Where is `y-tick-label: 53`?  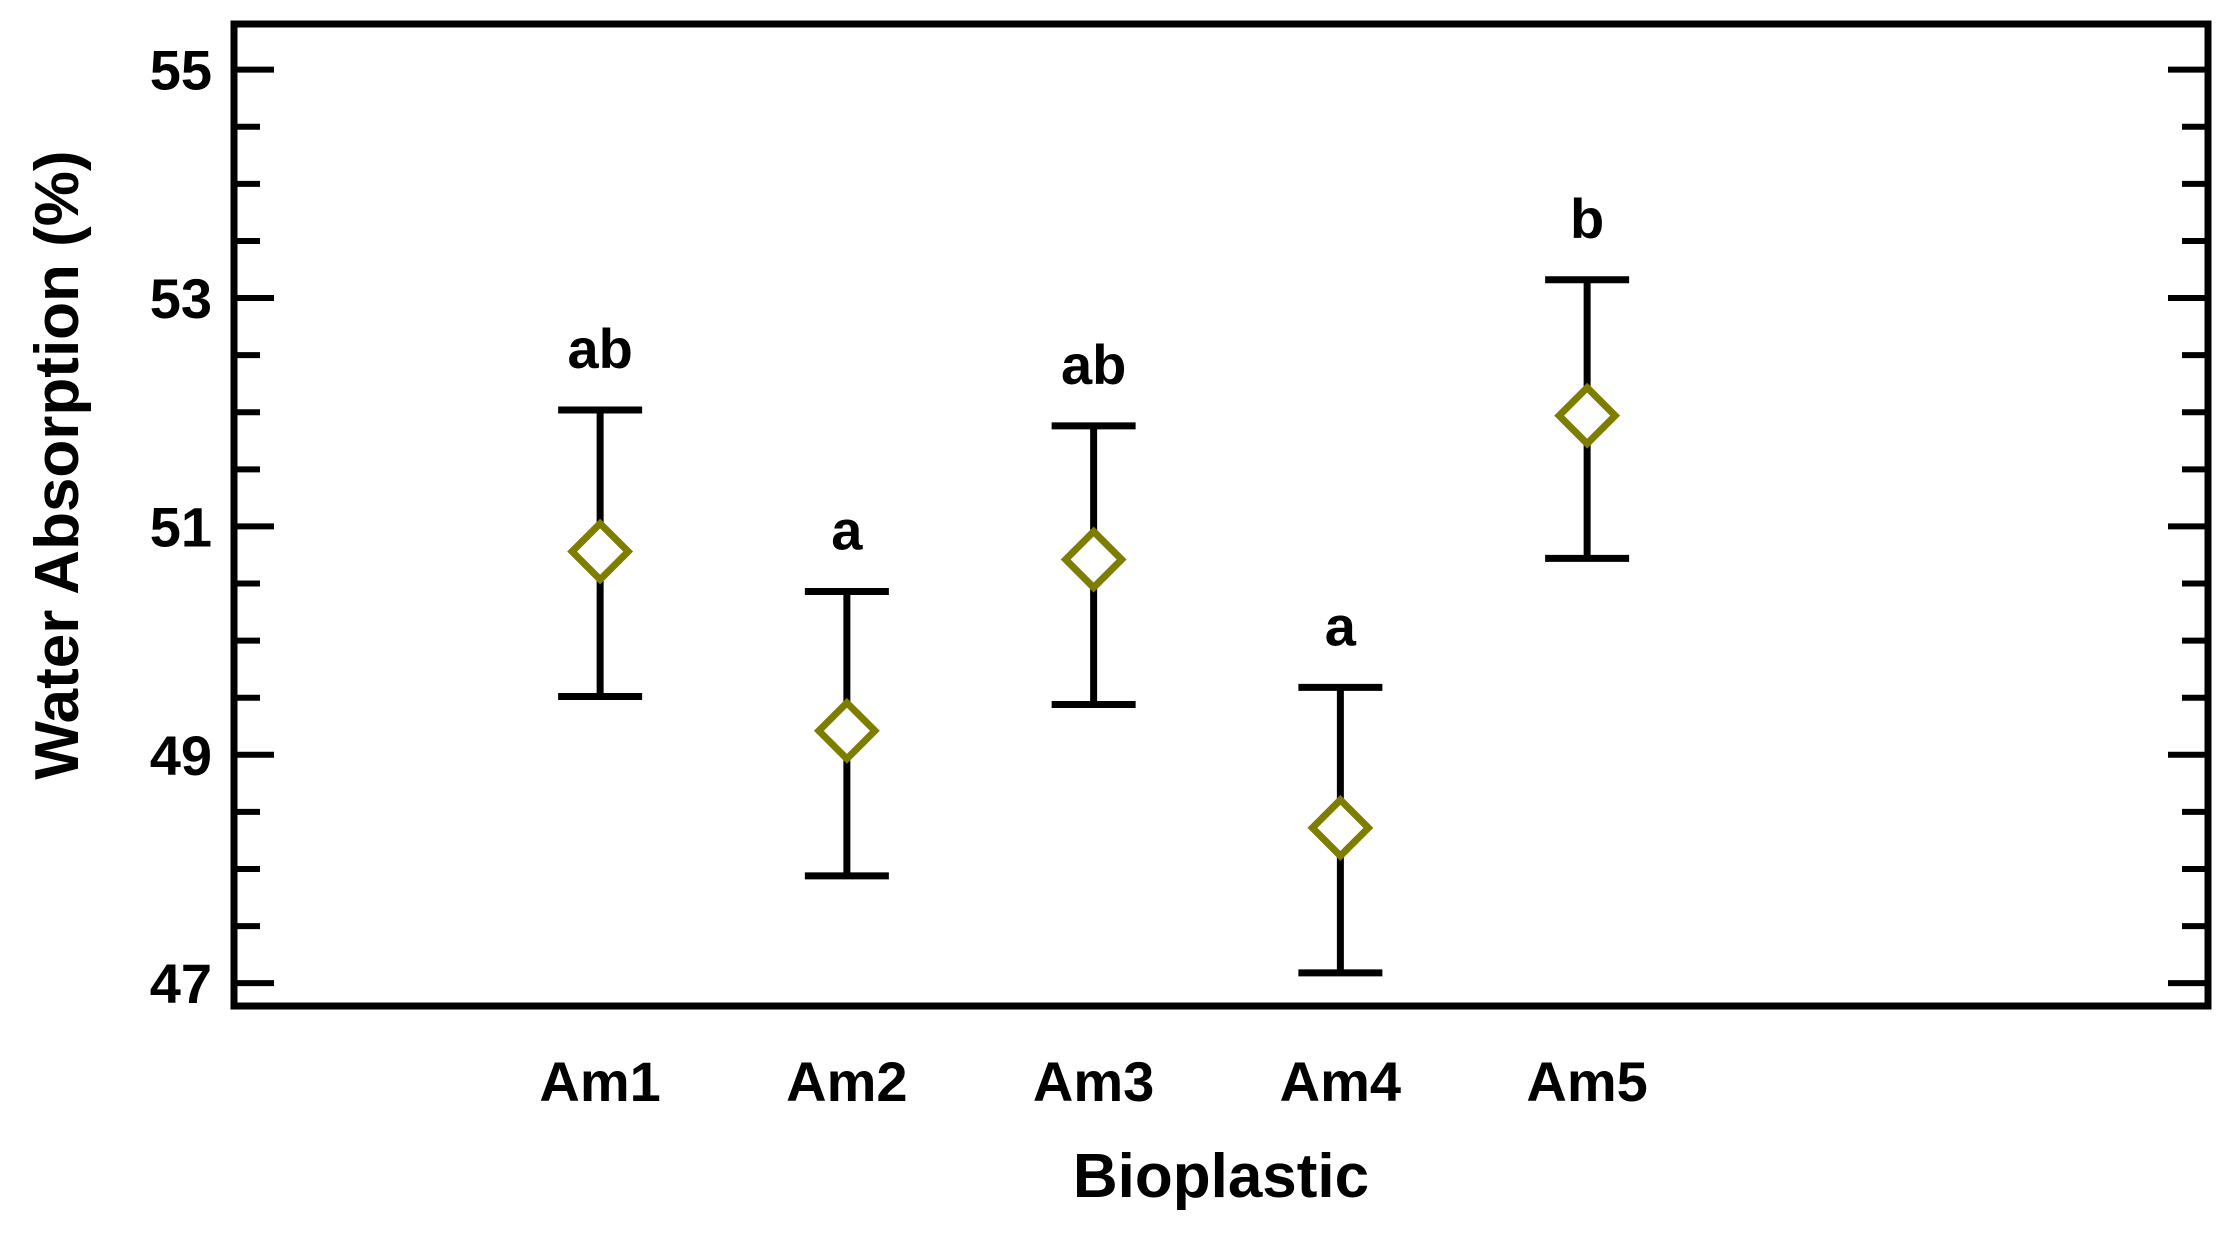 y-tick-label: 53 is located at coordinates (181, 298).